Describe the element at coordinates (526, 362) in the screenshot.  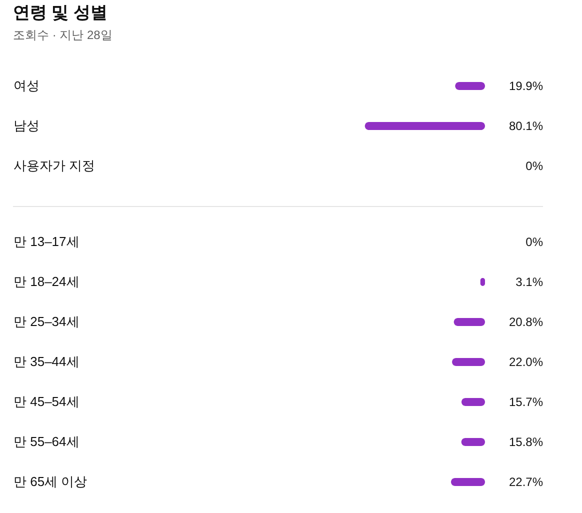
I see `data-label: 22.0%` at that location.